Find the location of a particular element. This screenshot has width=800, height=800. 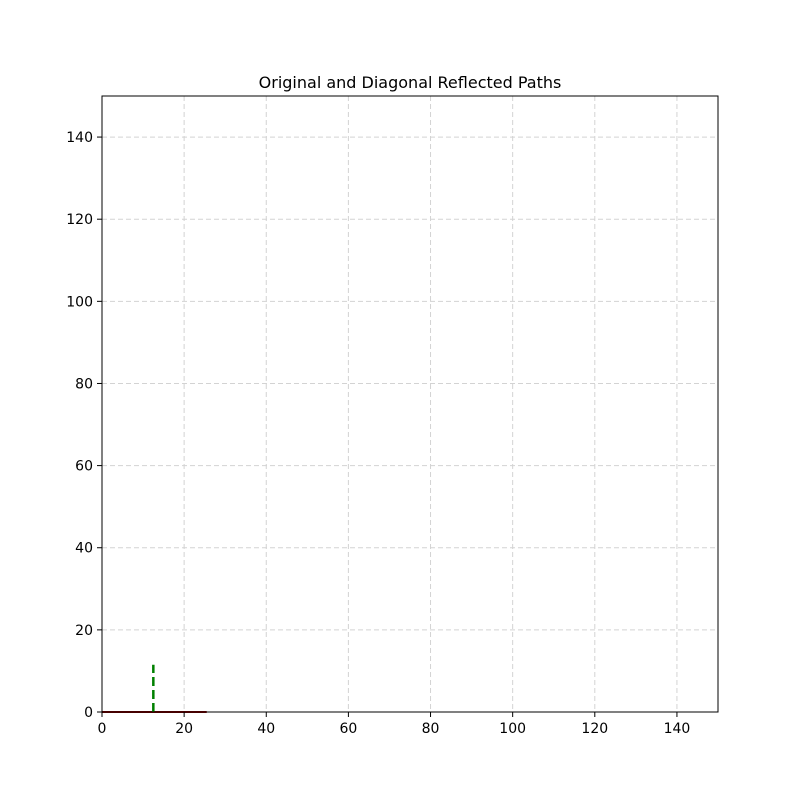

x-tick-label: 40 is located at coordinates (266, 729).